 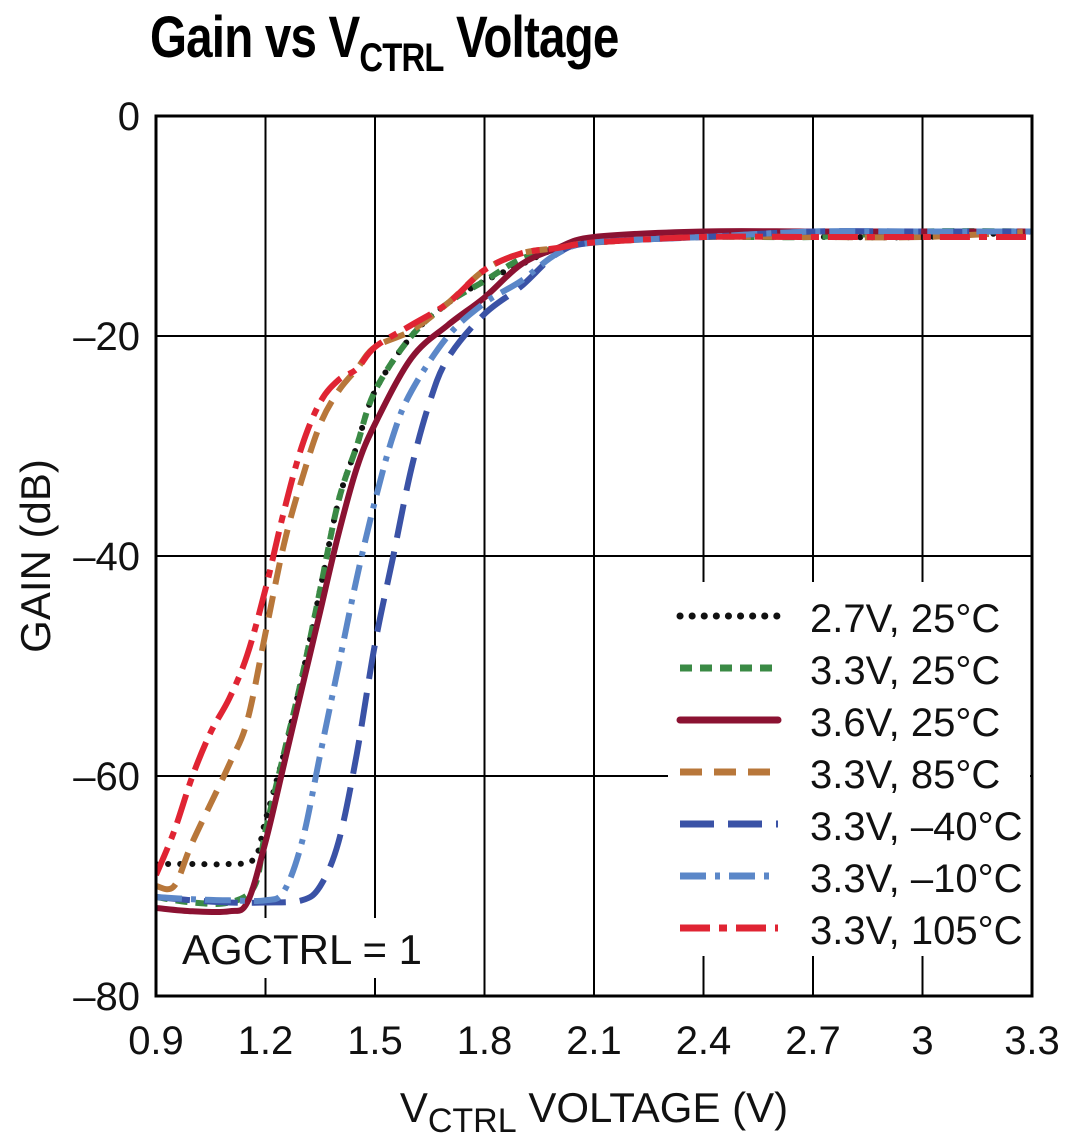 What do you see at coordinates (1032, 1041) in the screenshot?
I see `x-tick-label: 3.3` at bounding box center [1032, 1041].